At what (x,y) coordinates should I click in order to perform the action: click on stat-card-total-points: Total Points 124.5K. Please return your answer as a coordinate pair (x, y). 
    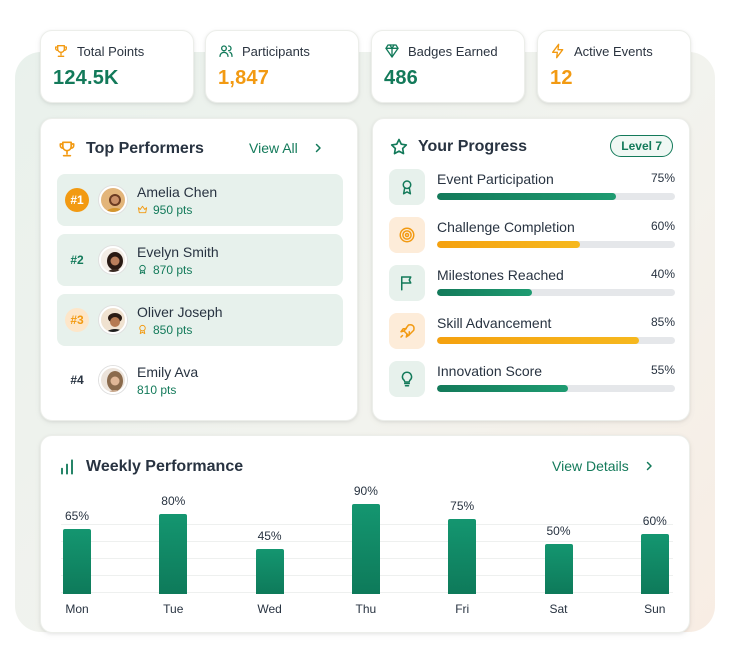
    Looking at the image, I should click on (117, 66).